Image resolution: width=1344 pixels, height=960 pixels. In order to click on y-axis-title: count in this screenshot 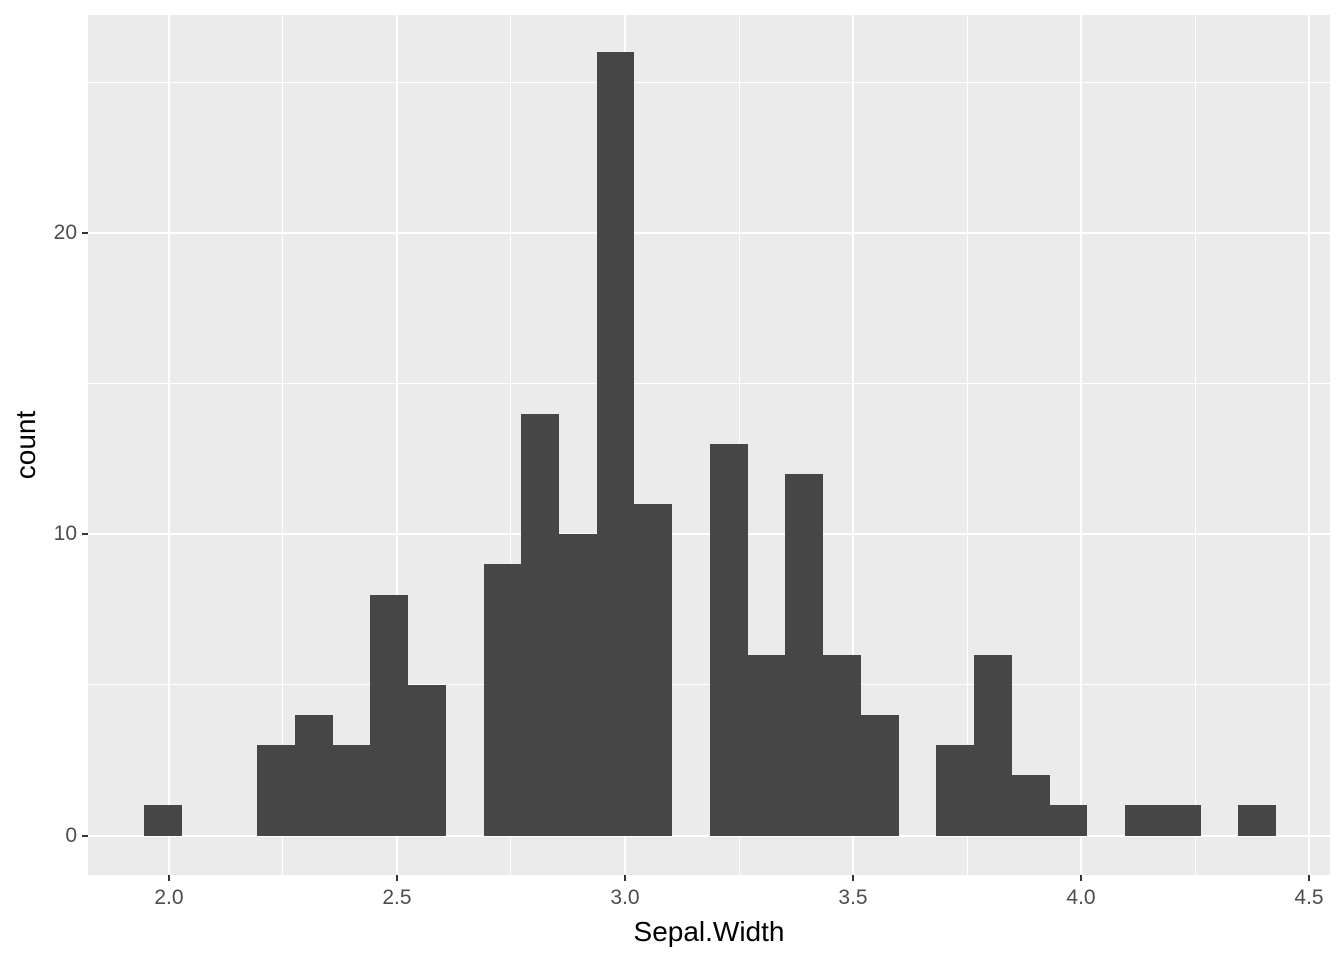, I will do `click(25, 445)`.